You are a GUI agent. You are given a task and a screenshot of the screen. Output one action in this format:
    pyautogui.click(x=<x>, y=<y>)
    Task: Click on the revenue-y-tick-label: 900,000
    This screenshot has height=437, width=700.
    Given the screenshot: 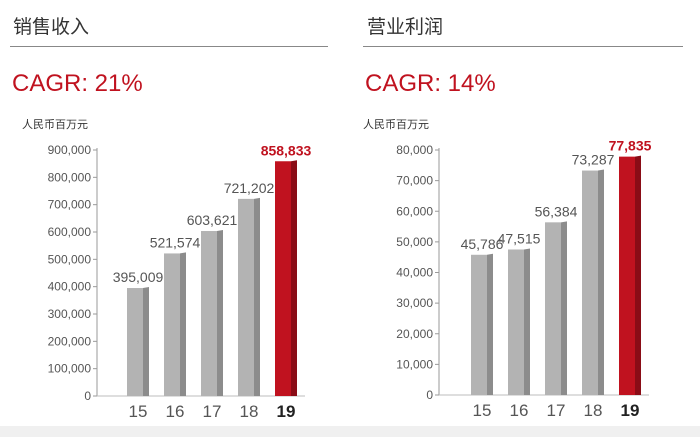 What is the action you would take?
    pyautogui.click(x=70, y=150)
    